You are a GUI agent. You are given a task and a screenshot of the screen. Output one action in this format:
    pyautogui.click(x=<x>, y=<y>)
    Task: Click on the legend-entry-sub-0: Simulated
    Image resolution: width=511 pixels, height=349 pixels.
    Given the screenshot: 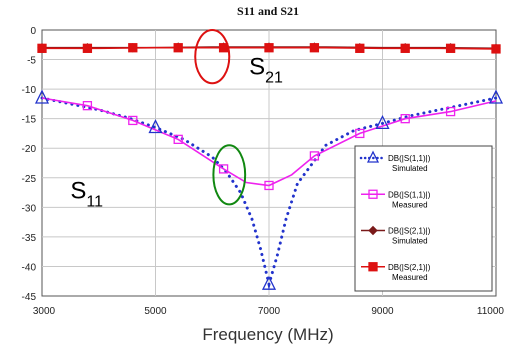 What is the action you would take?
    pyautogui.click(x=410, y=168)
    